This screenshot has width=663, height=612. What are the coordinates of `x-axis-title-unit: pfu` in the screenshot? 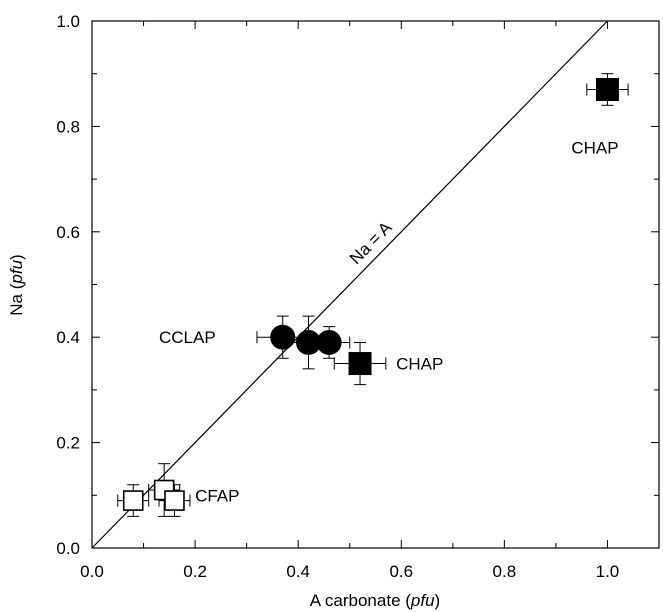 It's located at (422, 600).